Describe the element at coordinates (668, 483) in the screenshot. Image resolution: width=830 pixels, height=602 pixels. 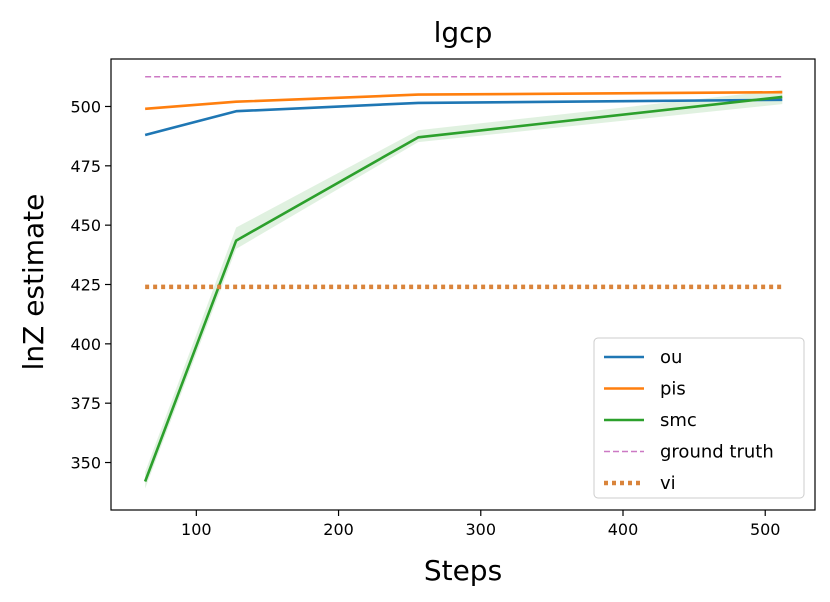
I see `legend-label-vi: vi` at that location.